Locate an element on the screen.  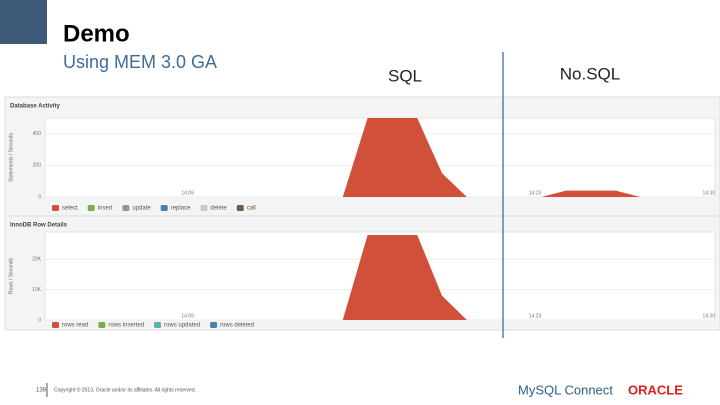
legend-label: select is located at coordinates (70, 209).